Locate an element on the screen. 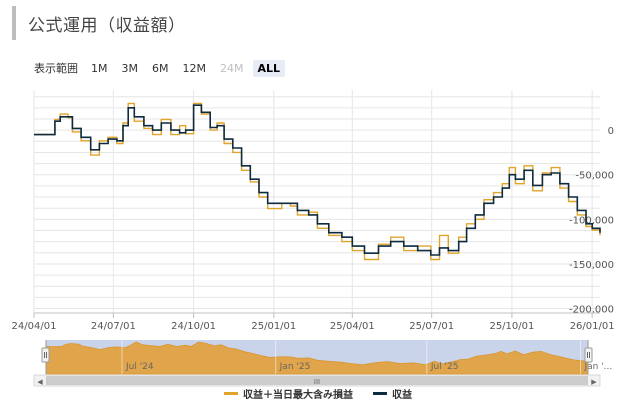 The image size is (636, 413). scrollbar-left-arrow: ◀ is located at coordinates (40, 382).